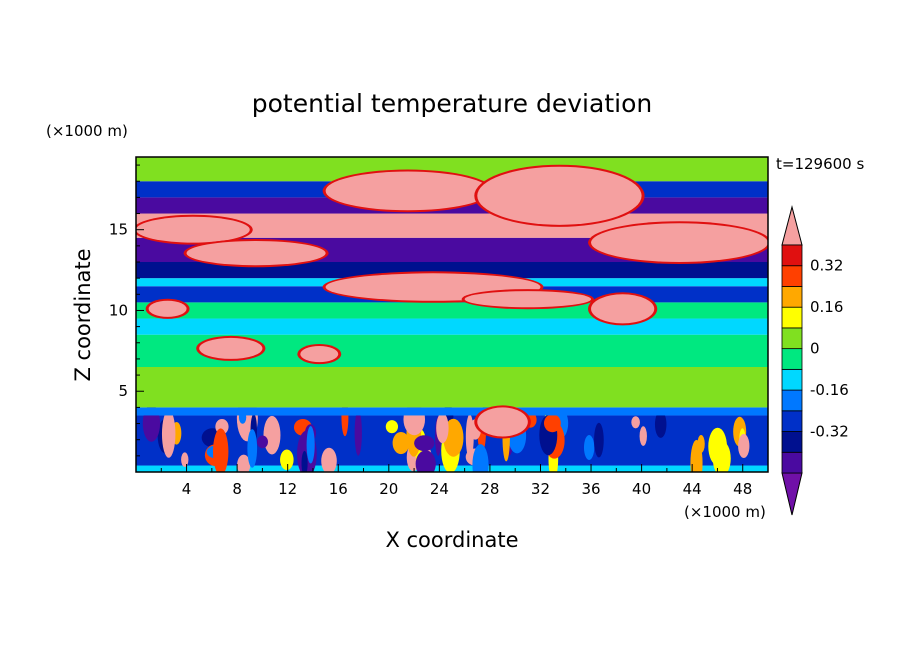 The image size is (904, 654). Describe the element at coordinates (829, 390) in the screenshot. I see `colorbar-label: -0.16` at that location.